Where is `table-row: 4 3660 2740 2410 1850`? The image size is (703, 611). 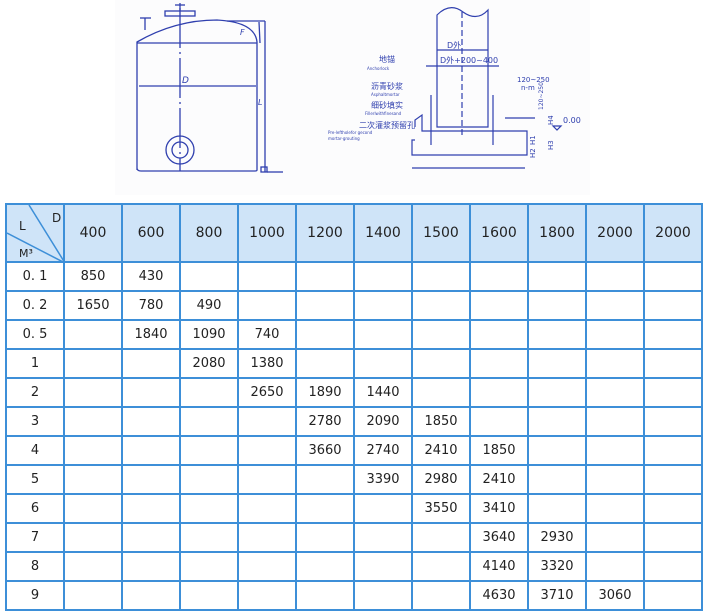 table-row: 4 3660 2740 2410 1850 is located at coordinates (354, 450).